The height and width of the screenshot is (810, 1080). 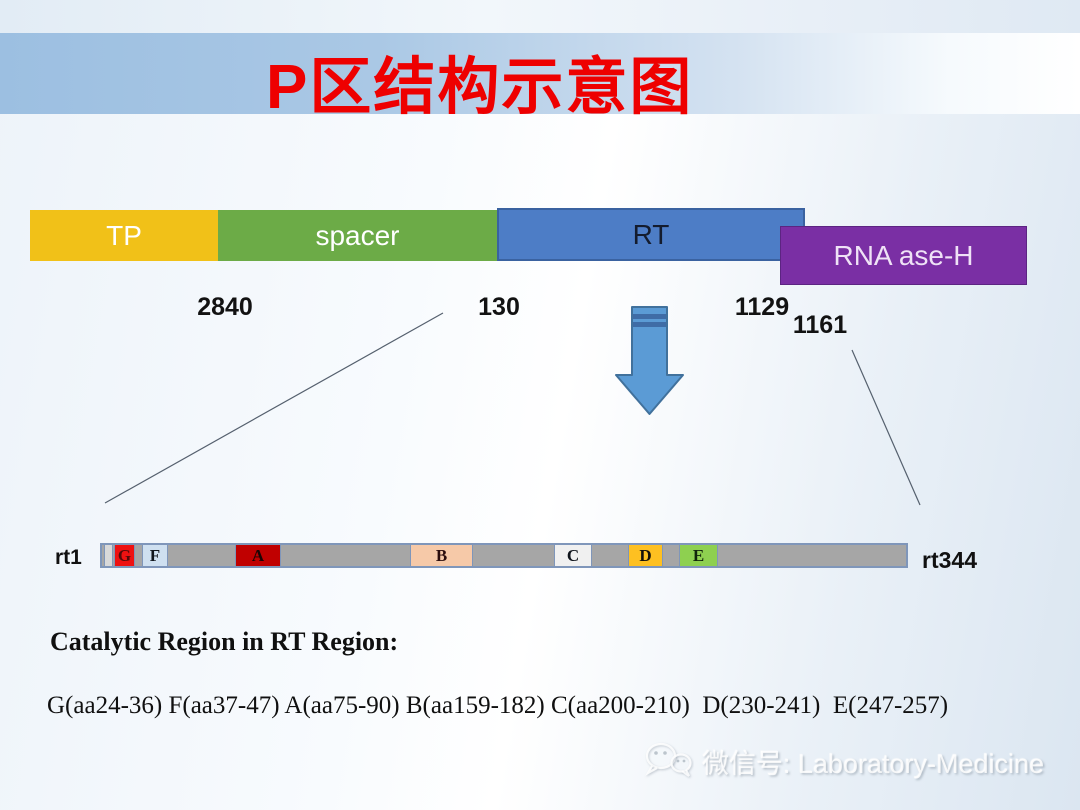 What do you see at coordinates (480, 87) in the screenshot?
I see `page-title: P区结构示意图` at bounding box center [480, 87].